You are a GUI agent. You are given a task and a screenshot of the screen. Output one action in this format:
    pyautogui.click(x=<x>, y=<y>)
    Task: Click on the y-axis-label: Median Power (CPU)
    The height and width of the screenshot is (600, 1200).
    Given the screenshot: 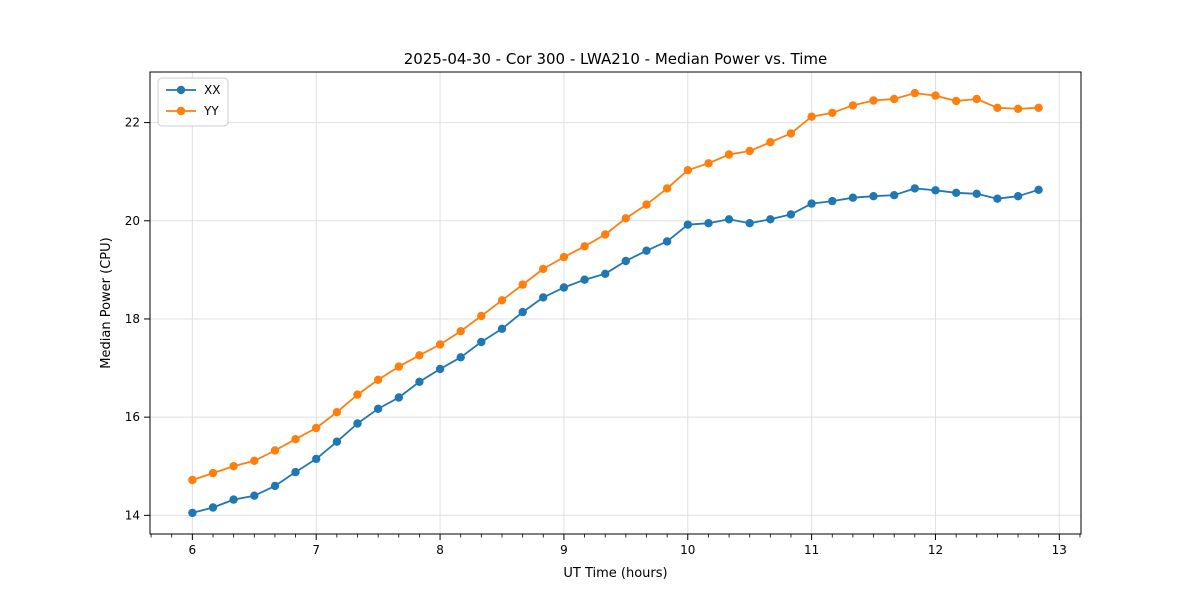 What is the action you would take?
    pyautogui.click(x=106, y=302)
    